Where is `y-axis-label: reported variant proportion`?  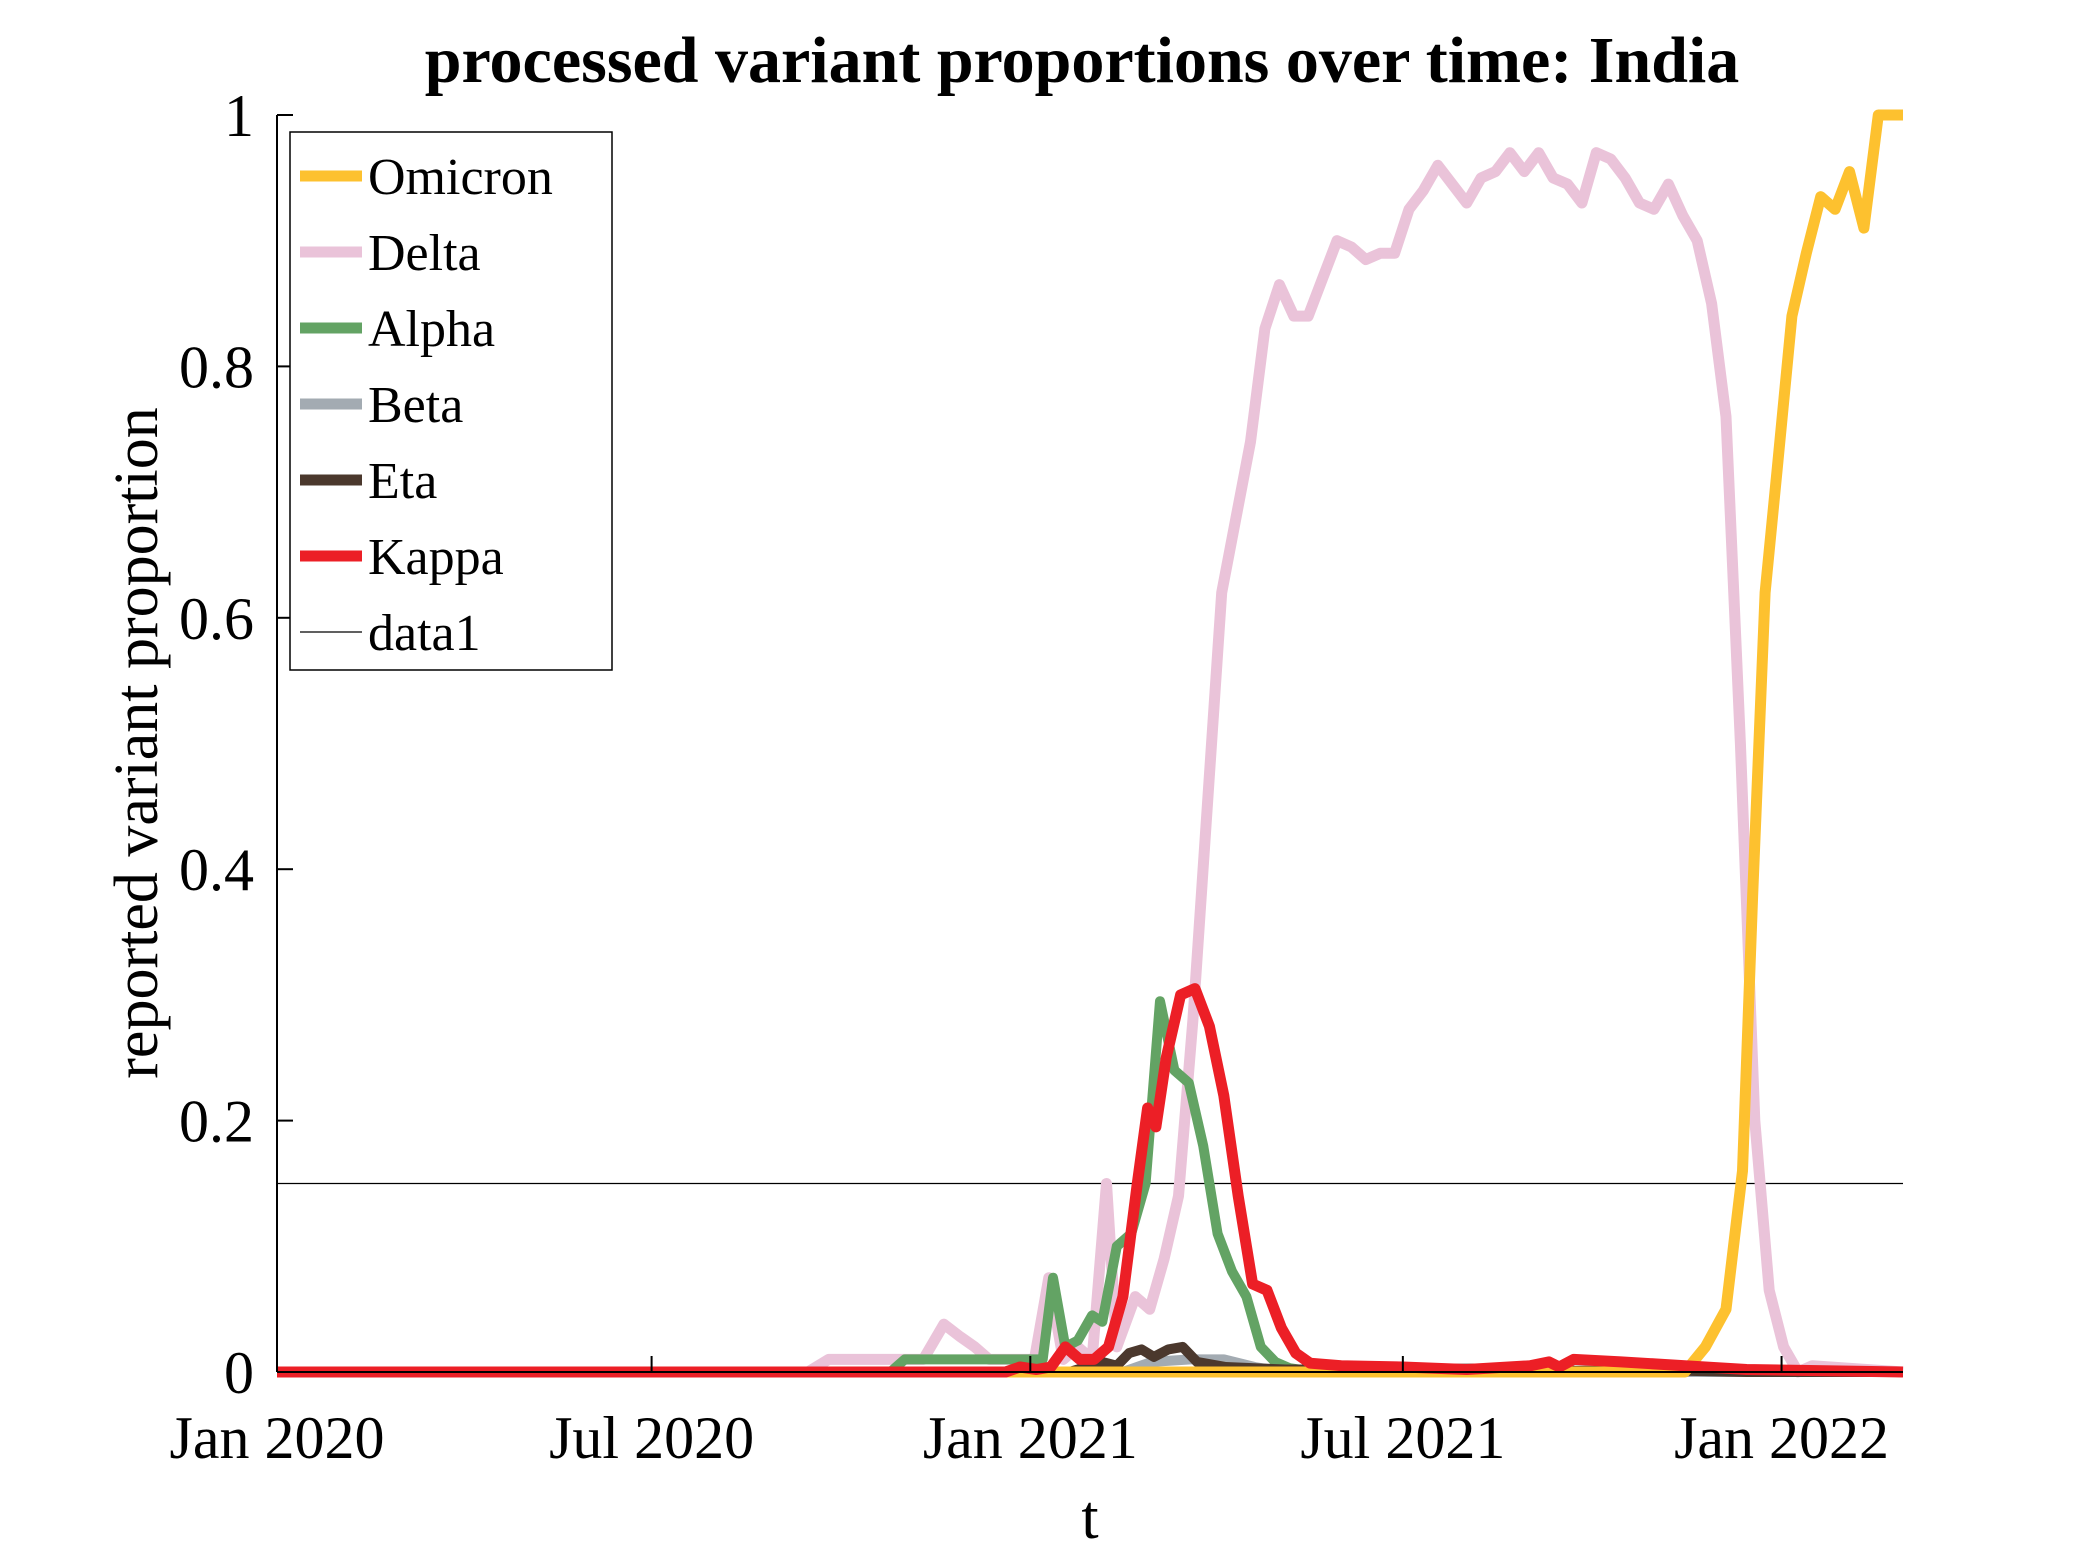 y-axis-label: reported variant proportion is located at coordinates (137, 742).